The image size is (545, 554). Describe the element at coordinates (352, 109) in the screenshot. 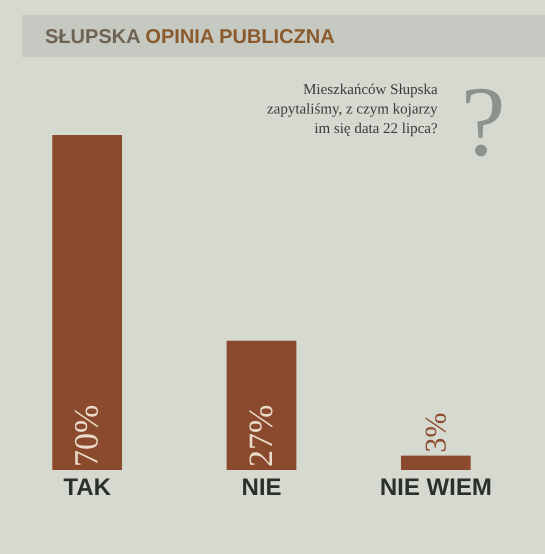

I see `chart-subtitle: Mieszkańców Słupska zapytaliśmy, z czym kojarzy im się data 22 lipca?` at that location.